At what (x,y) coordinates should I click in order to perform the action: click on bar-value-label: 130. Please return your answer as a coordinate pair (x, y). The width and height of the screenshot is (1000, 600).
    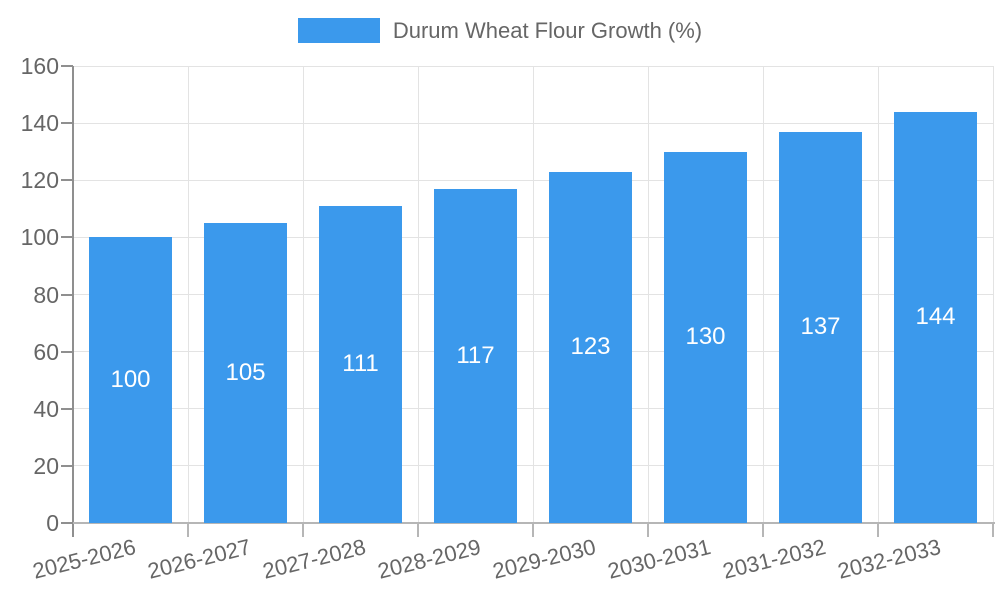
    Looking at the image, I should click on (705, 337).